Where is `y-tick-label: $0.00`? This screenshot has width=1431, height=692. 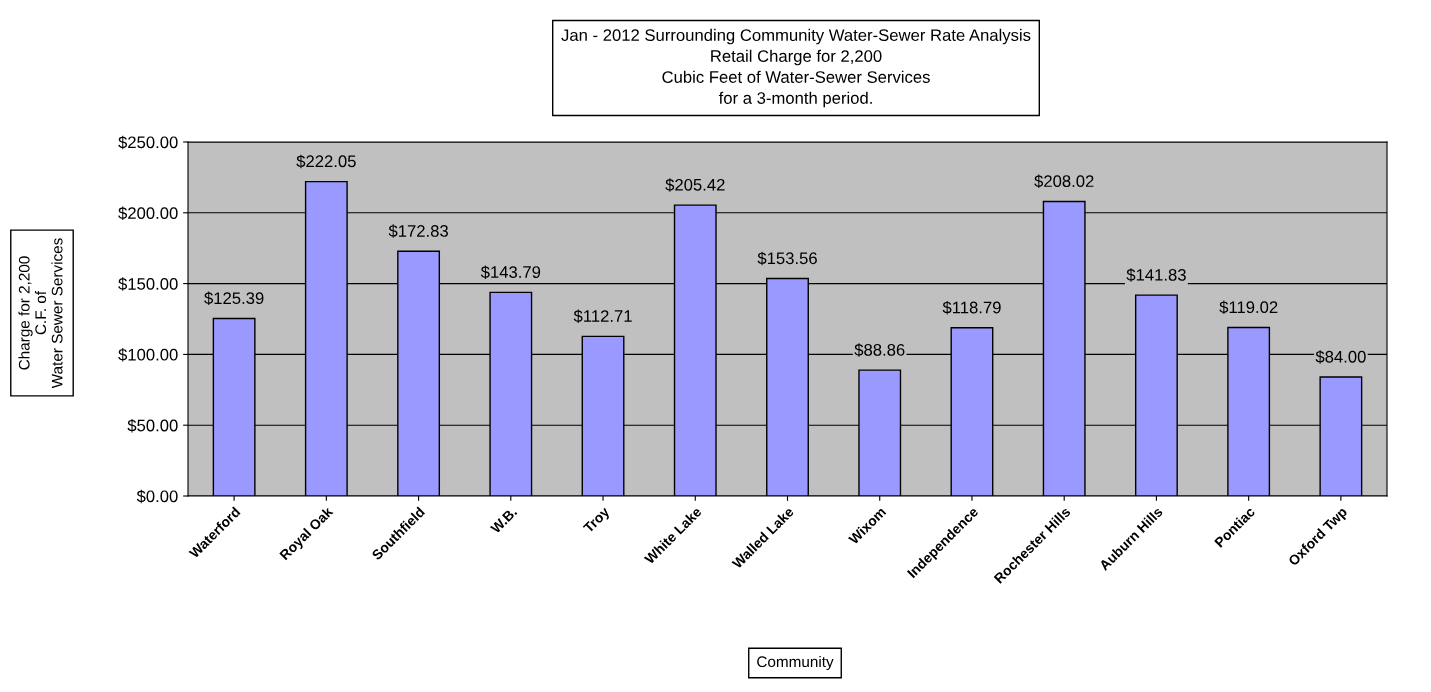
y-tick-label: $0.00 is located at coordinates (157, 496).